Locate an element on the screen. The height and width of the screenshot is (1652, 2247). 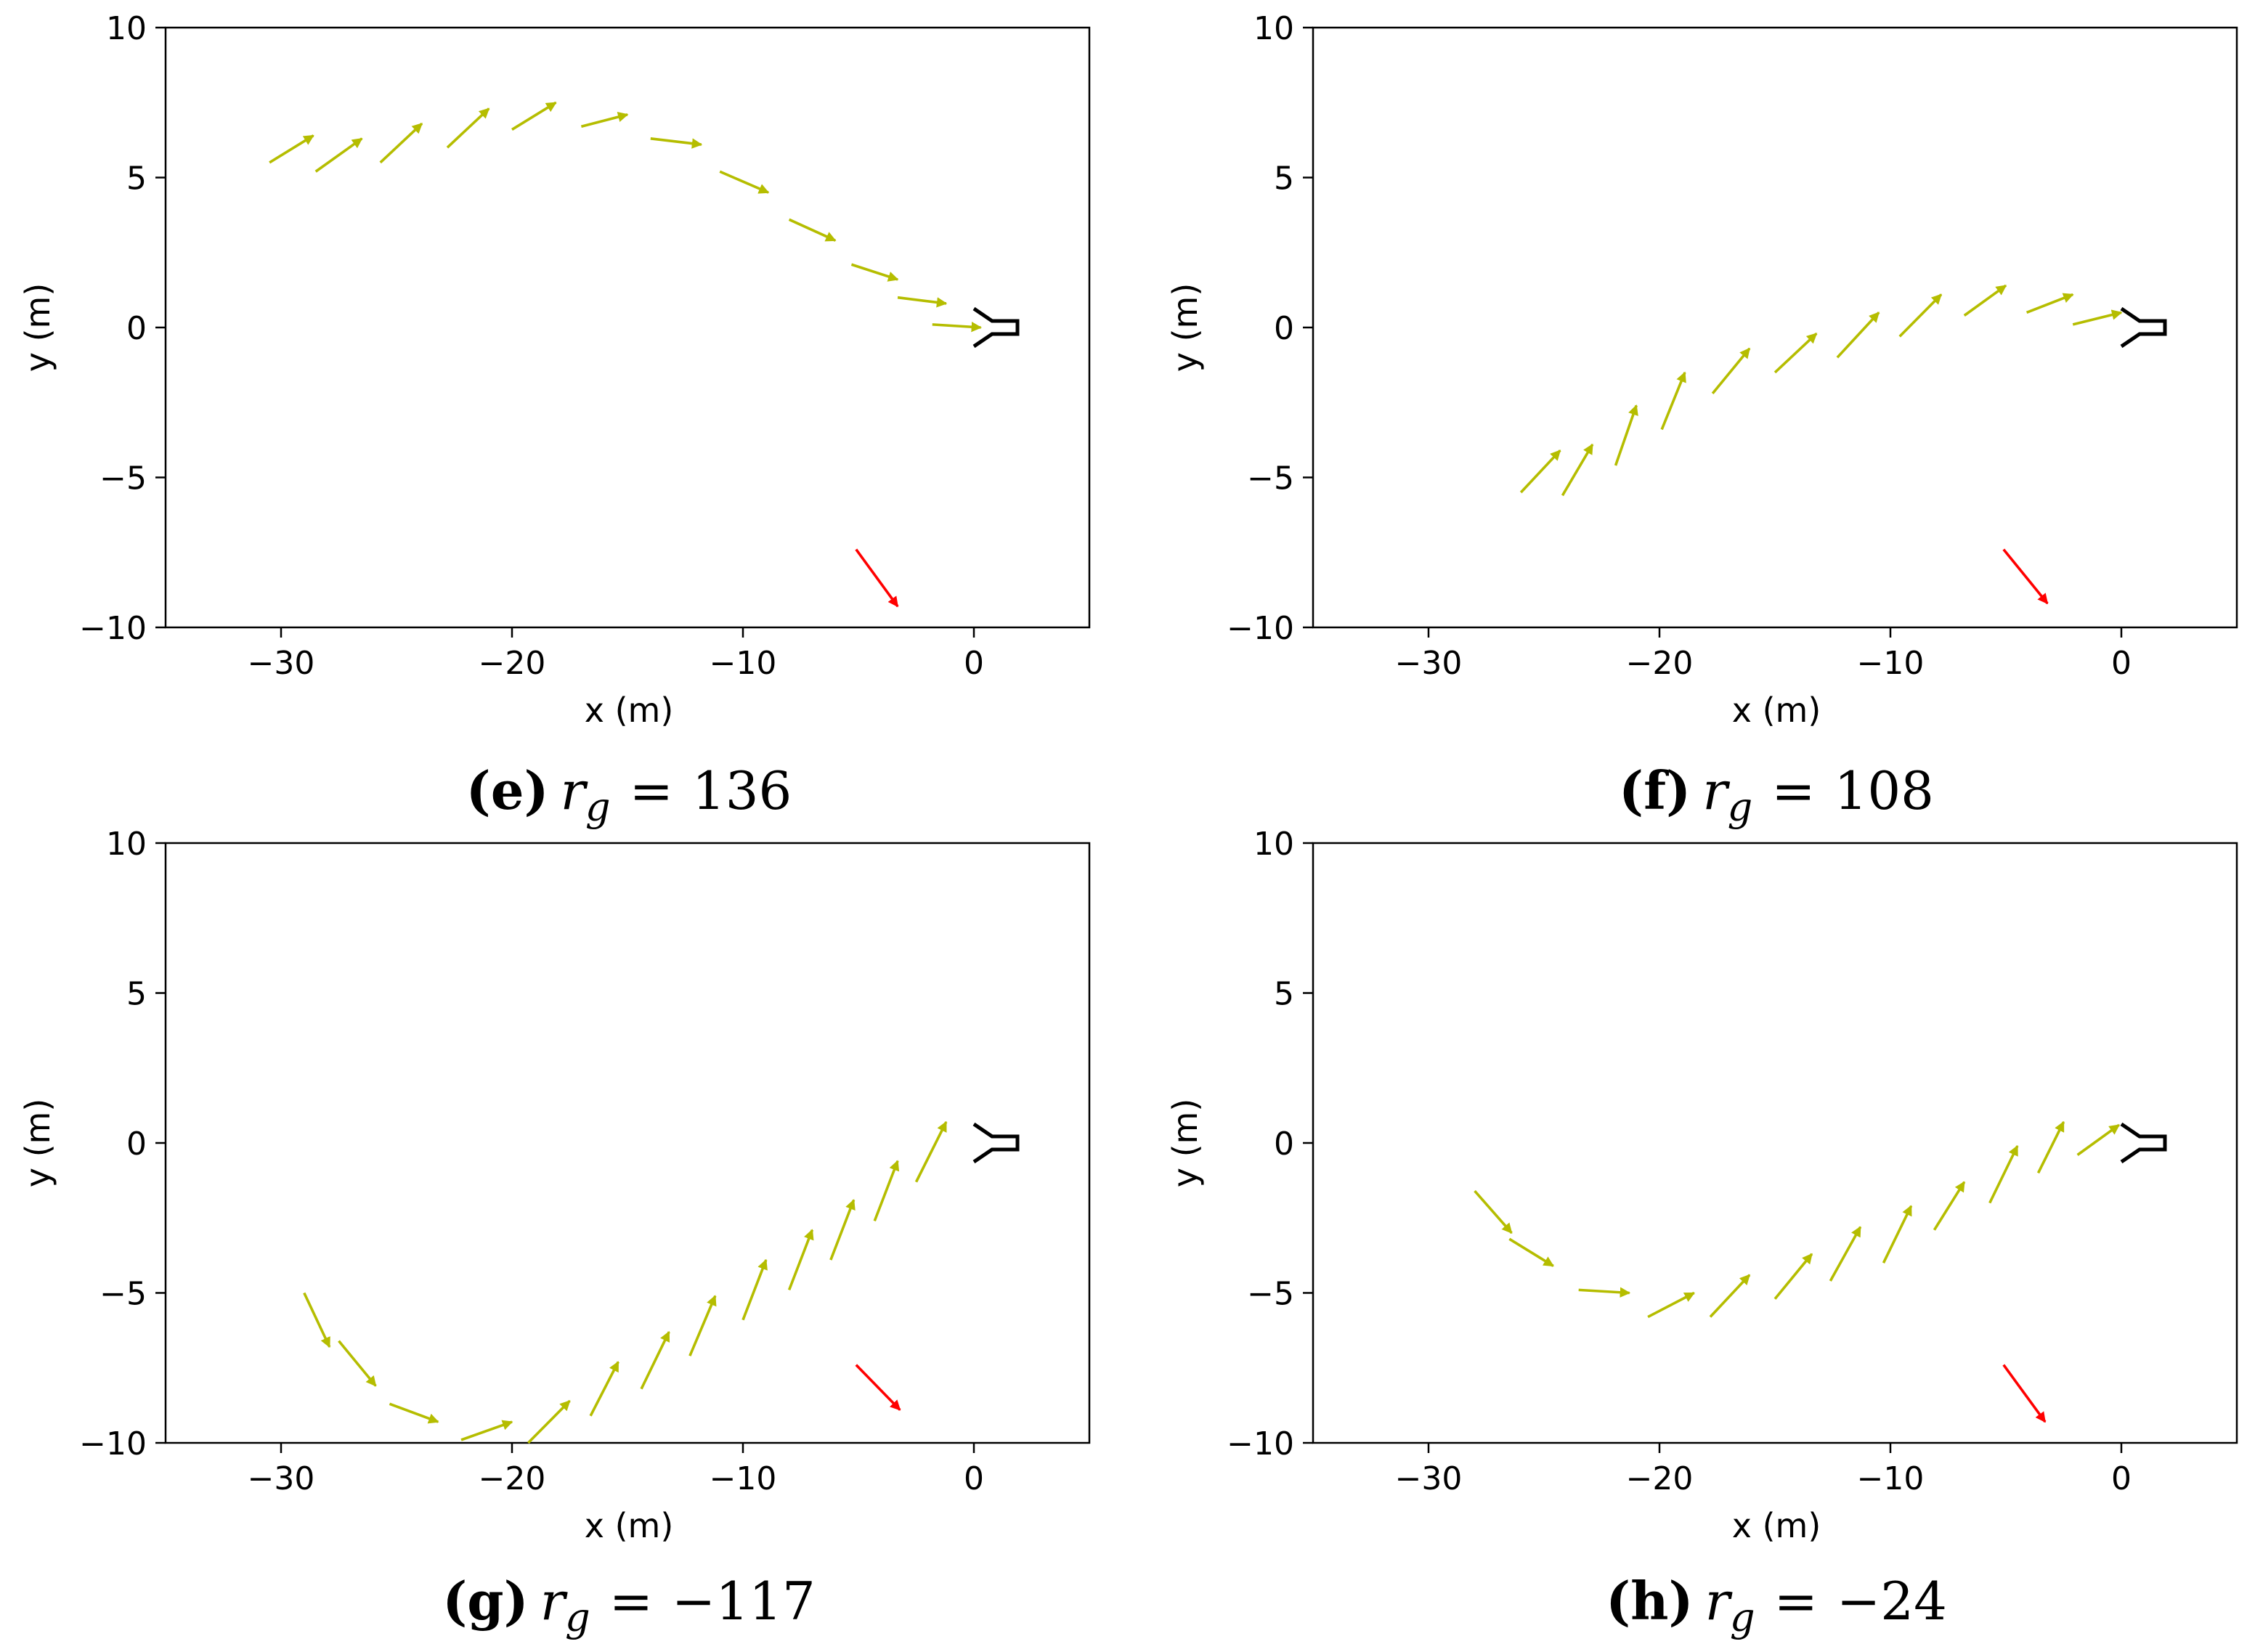
caption-value: 136 is located at coordinates (742, 791).